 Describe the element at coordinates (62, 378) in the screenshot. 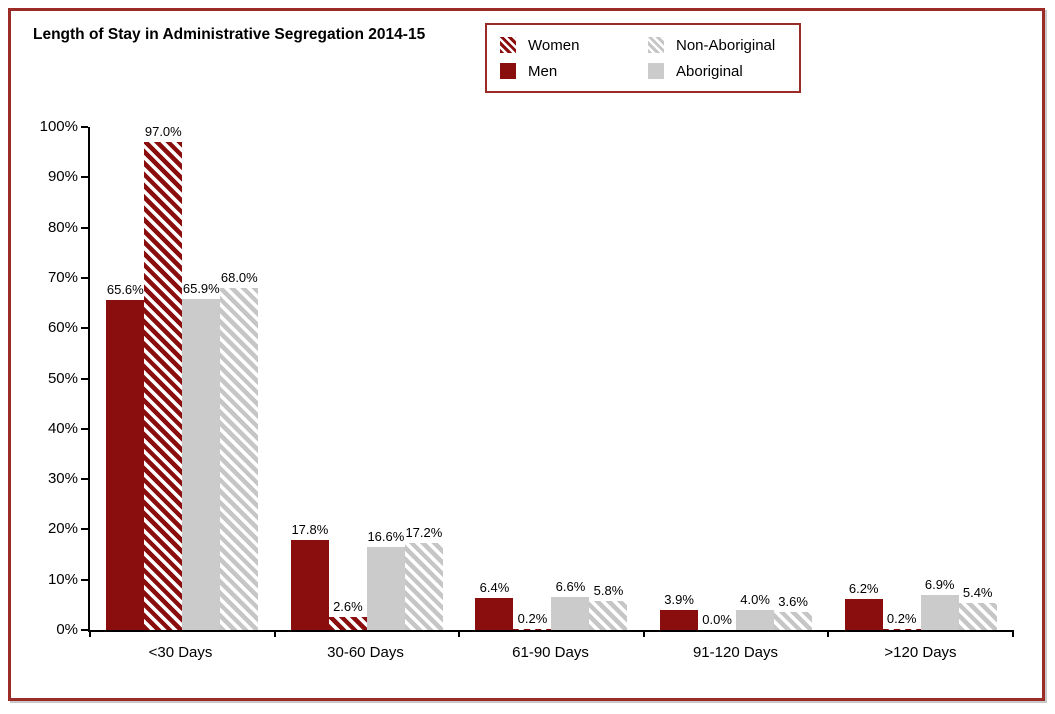

I see `y-tick-label-50: 50%` at that location.